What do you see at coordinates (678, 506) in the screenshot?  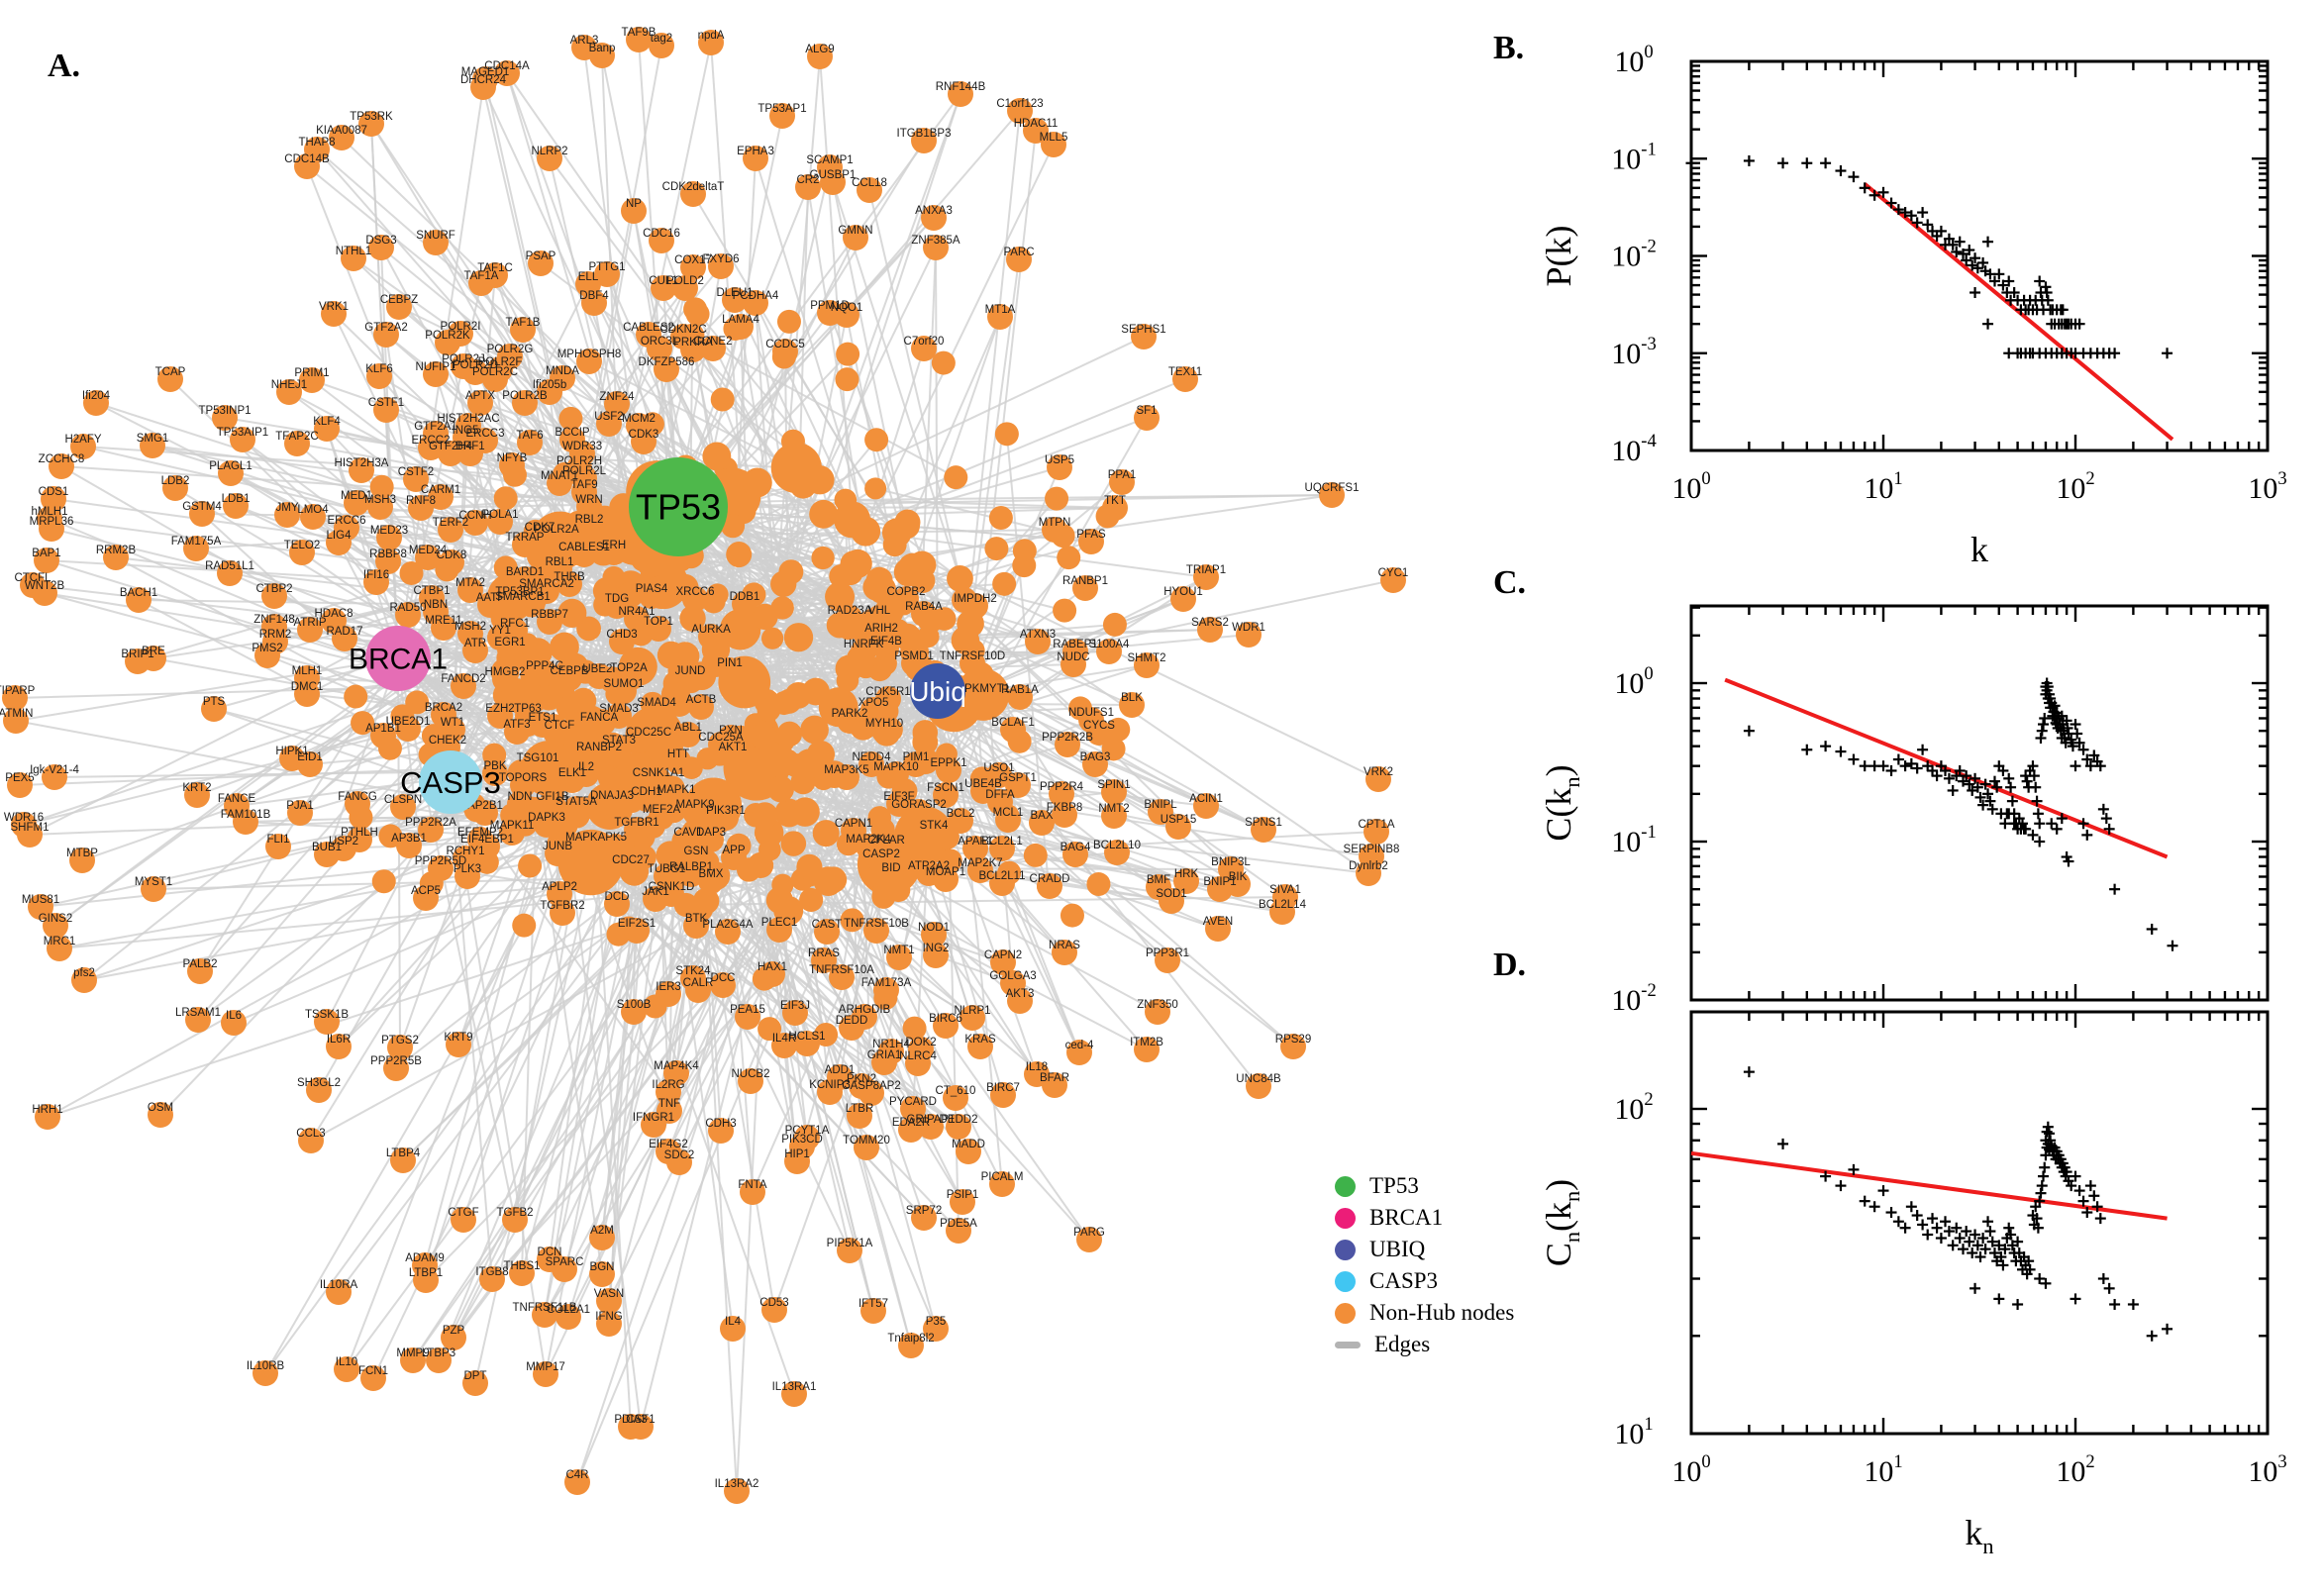 I see `hub-tp53: TP53` at bounding box center [678, 506].